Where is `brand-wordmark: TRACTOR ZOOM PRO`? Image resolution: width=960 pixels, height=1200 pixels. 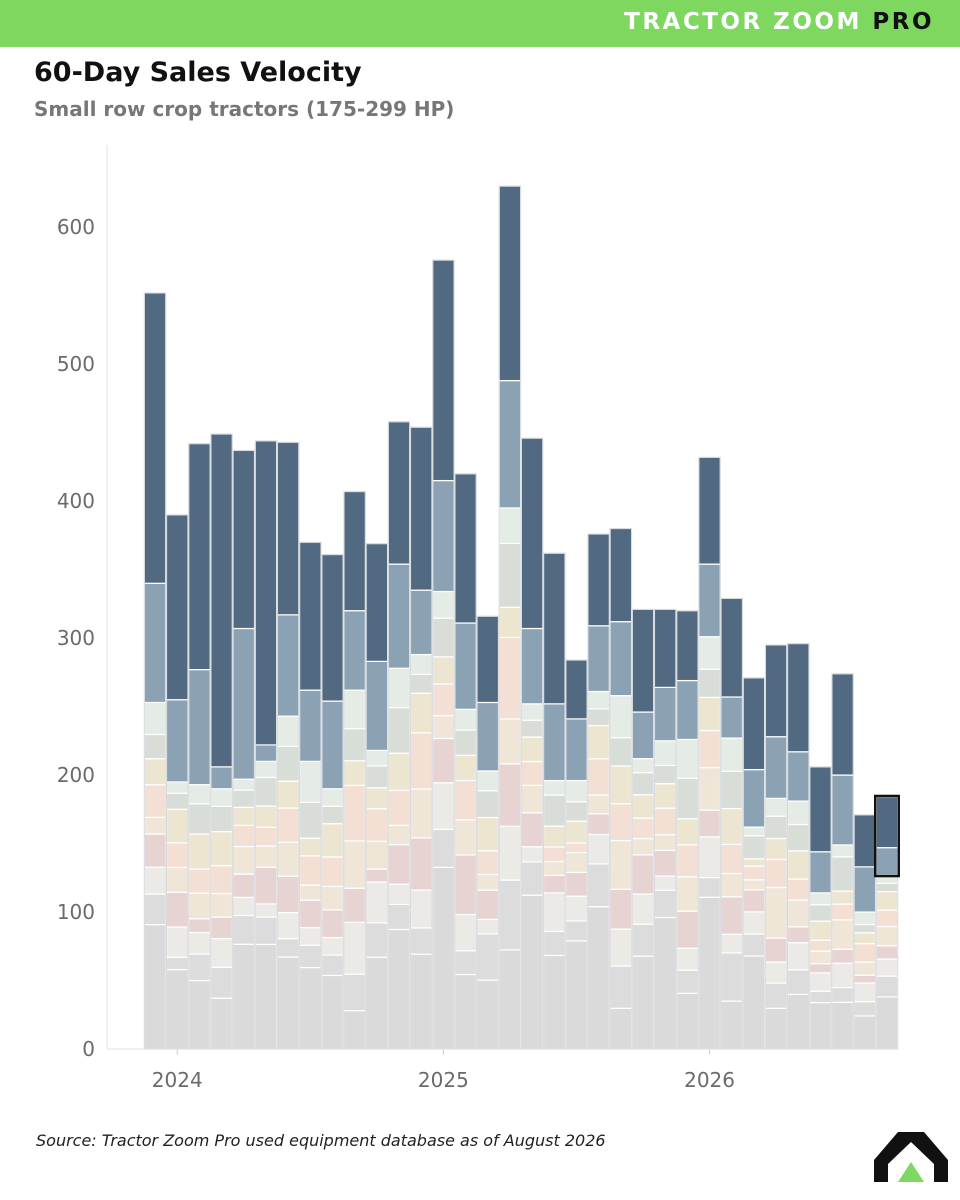
brand-wordmark: TRACTOR ZOOM PRO is located at coordinates (779, 22).